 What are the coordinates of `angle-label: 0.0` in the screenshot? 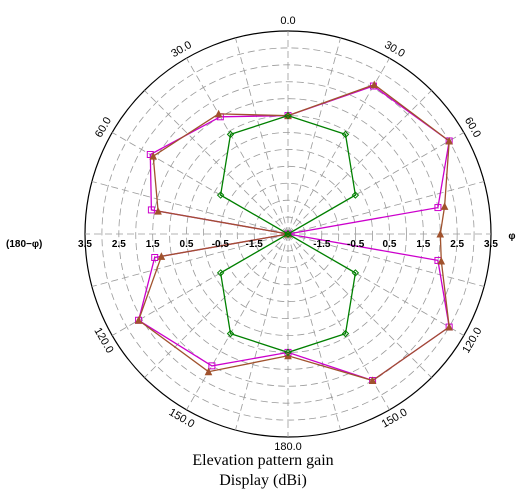 It's located at (287, 21).